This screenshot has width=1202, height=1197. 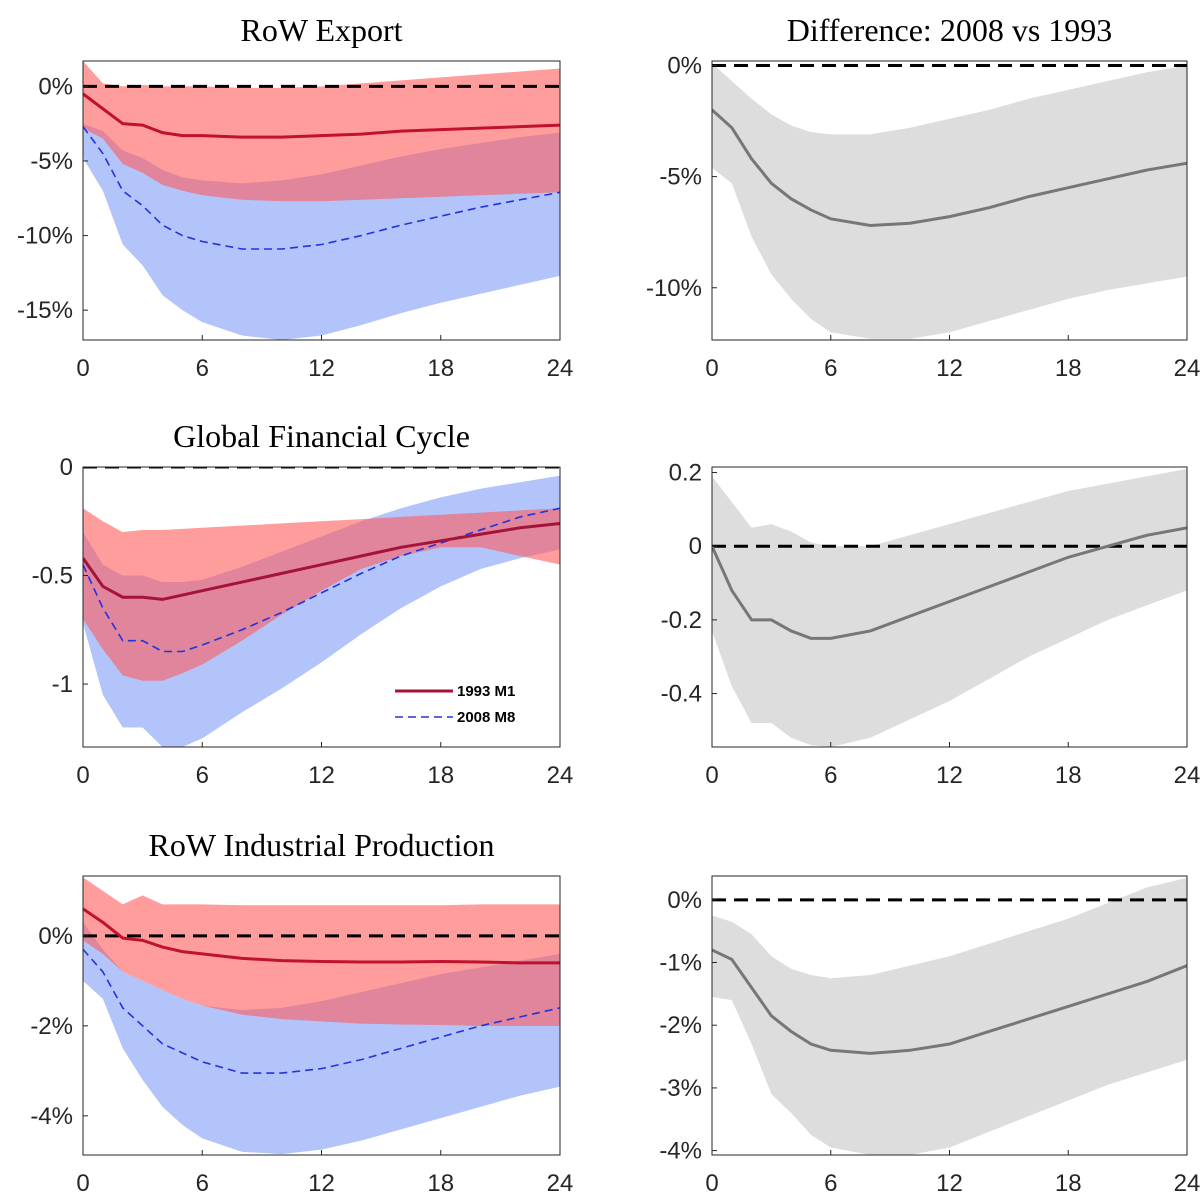 What do you see at coordinates (62, 684) in the screenshot?
I see `y-tick-label: -1` at bounding box center [62, 684].